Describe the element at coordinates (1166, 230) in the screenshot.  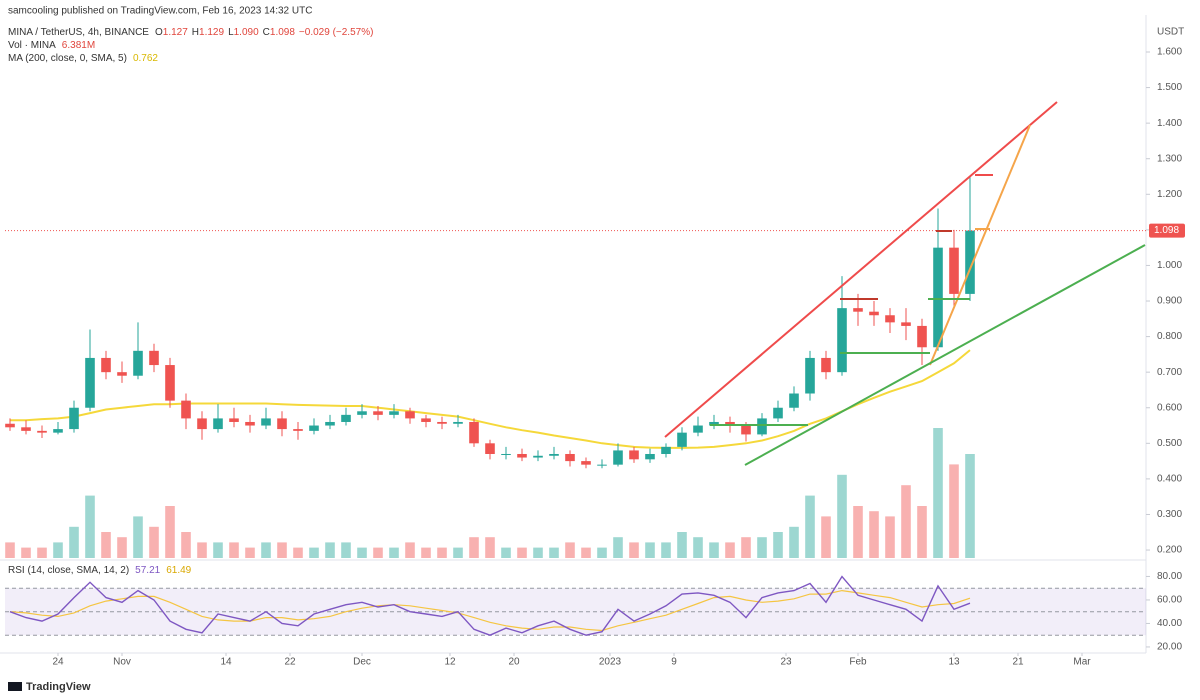
I see `last-price-label: 1.098` at that location.